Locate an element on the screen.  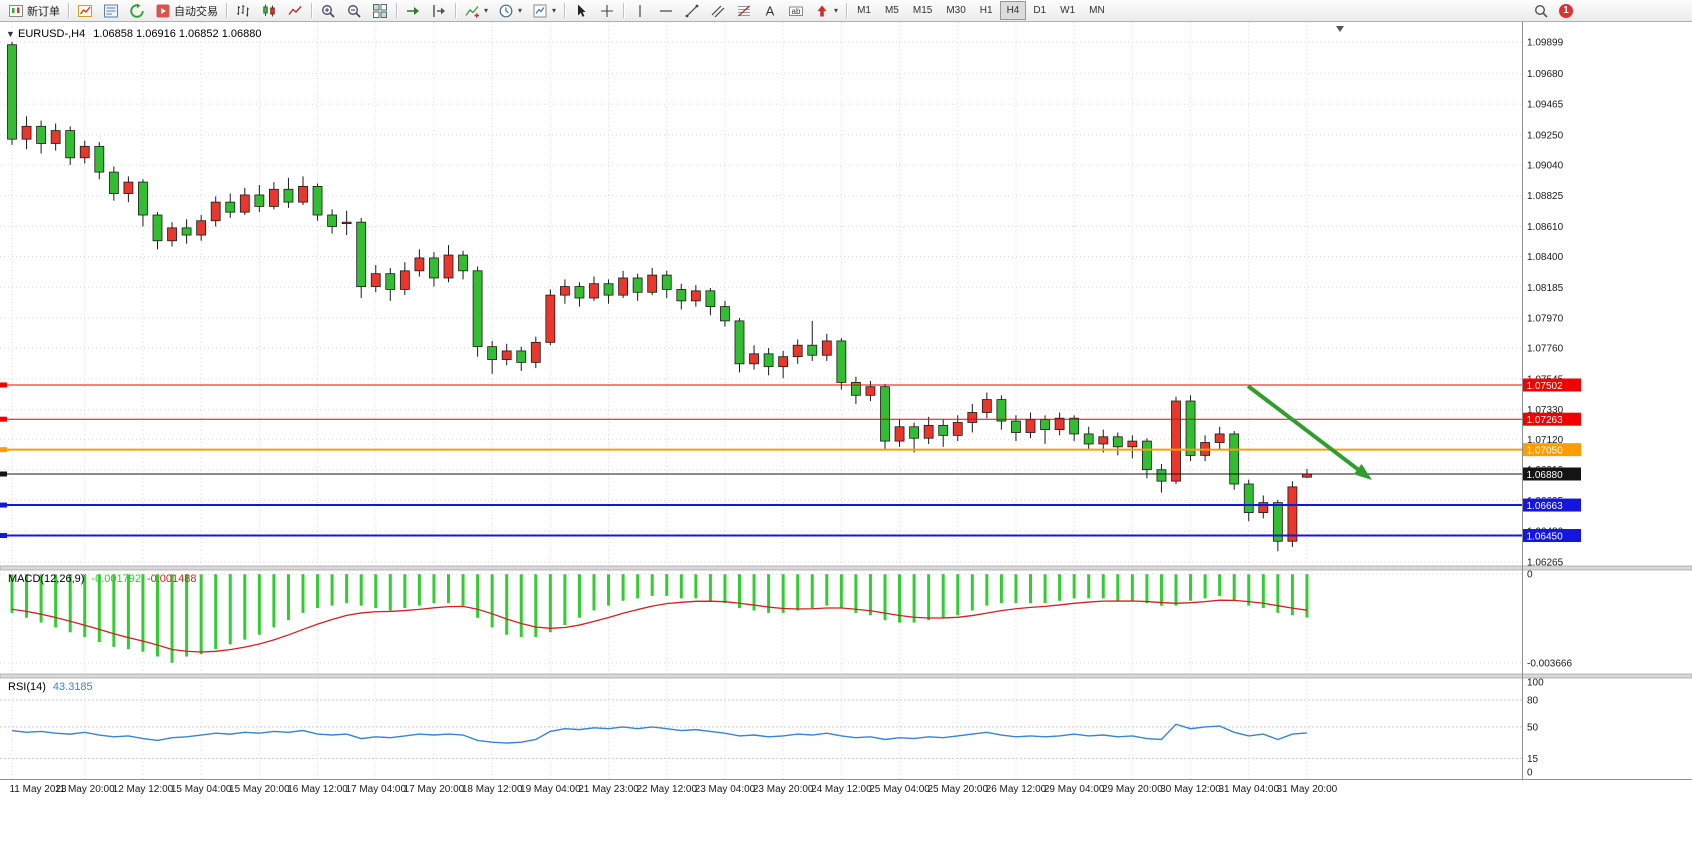
autotrading-button: 自动交易 is located at coordinates (186, 10).